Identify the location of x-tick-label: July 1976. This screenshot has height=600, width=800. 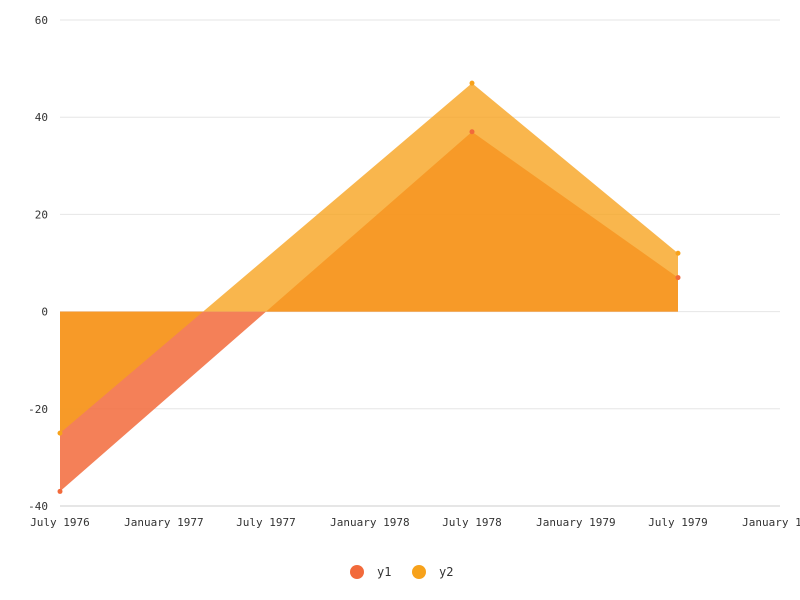
(60, 522).